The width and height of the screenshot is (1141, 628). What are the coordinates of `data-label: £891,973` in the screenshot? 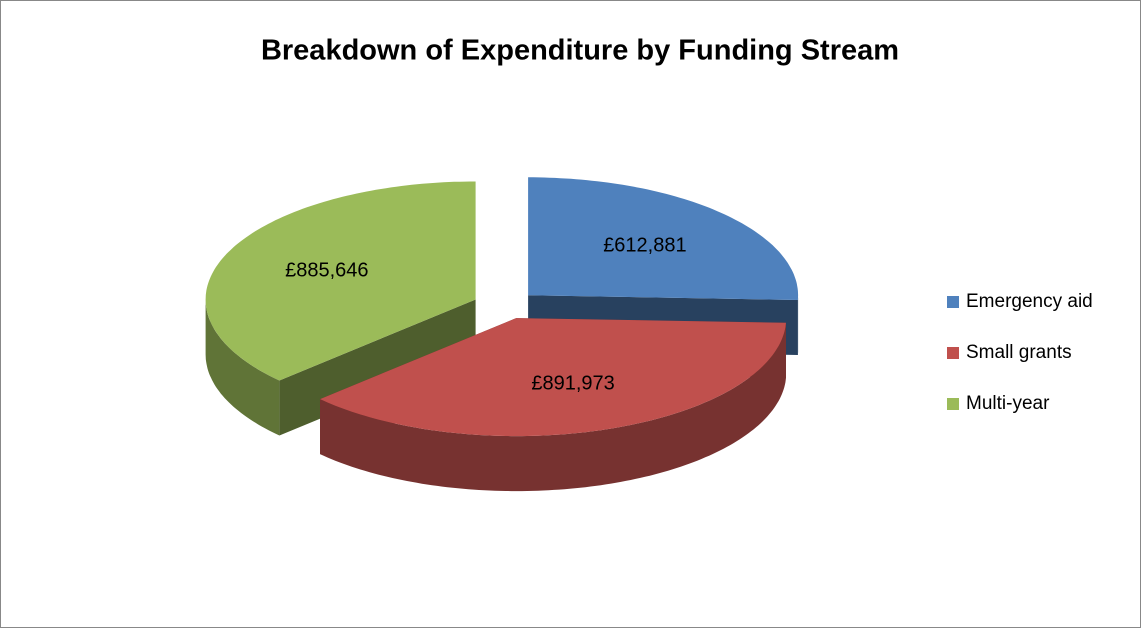 It's located at (572, 384).